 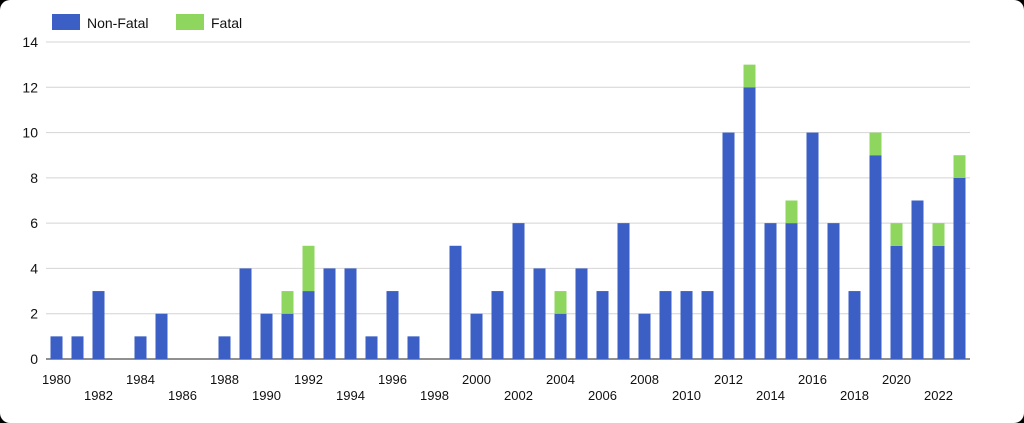 What do you see at coordinates (686, 395) in the screenshot?
I see `x-tick-label: 2010` at bounding box center [686, 395].